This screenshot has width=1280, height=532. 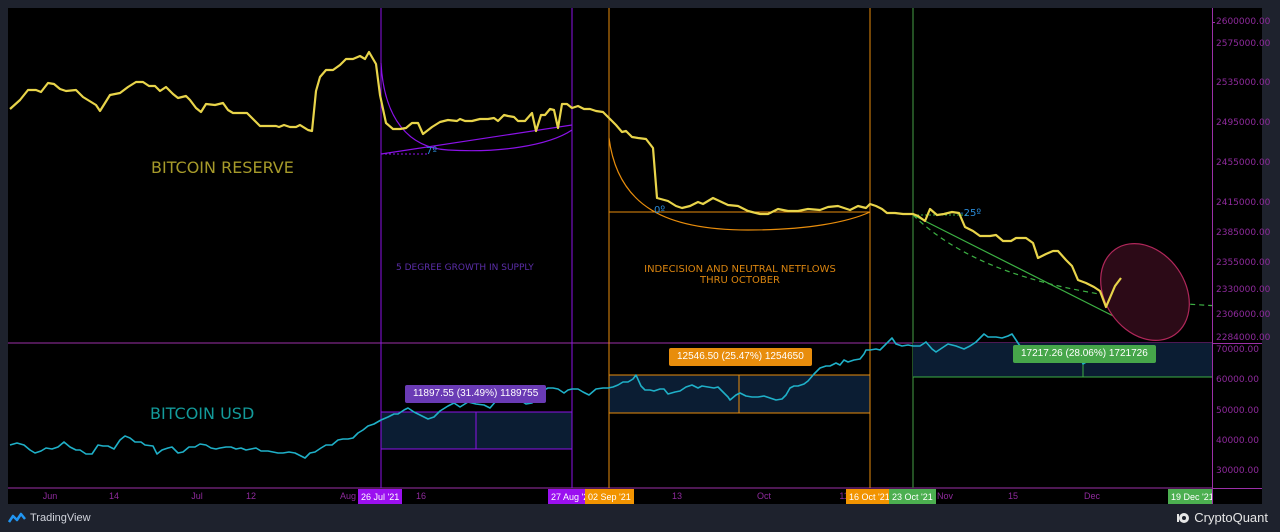 What do you see at coordinates (1243, 338) in the screenshot?
I see `price-tick: 2284000.00` at bounding box center [1243, 338].